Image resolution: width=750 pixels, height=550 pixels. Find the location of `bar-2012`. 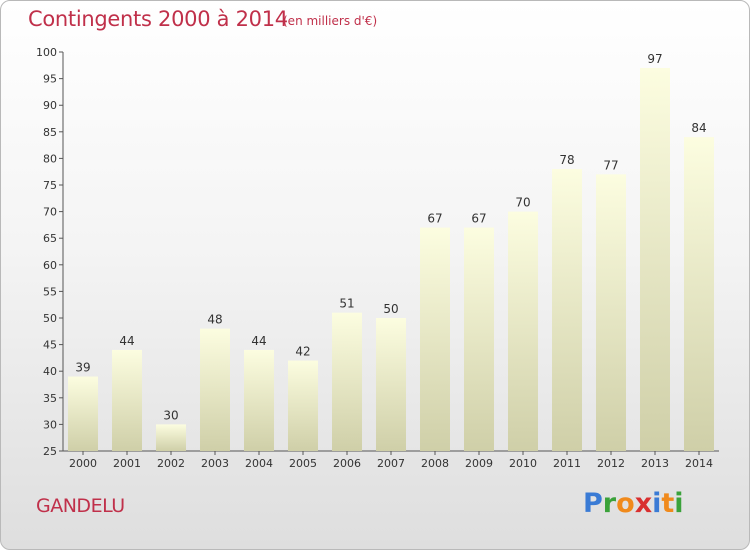

bar-2012 is located at coordinates (611, 313).